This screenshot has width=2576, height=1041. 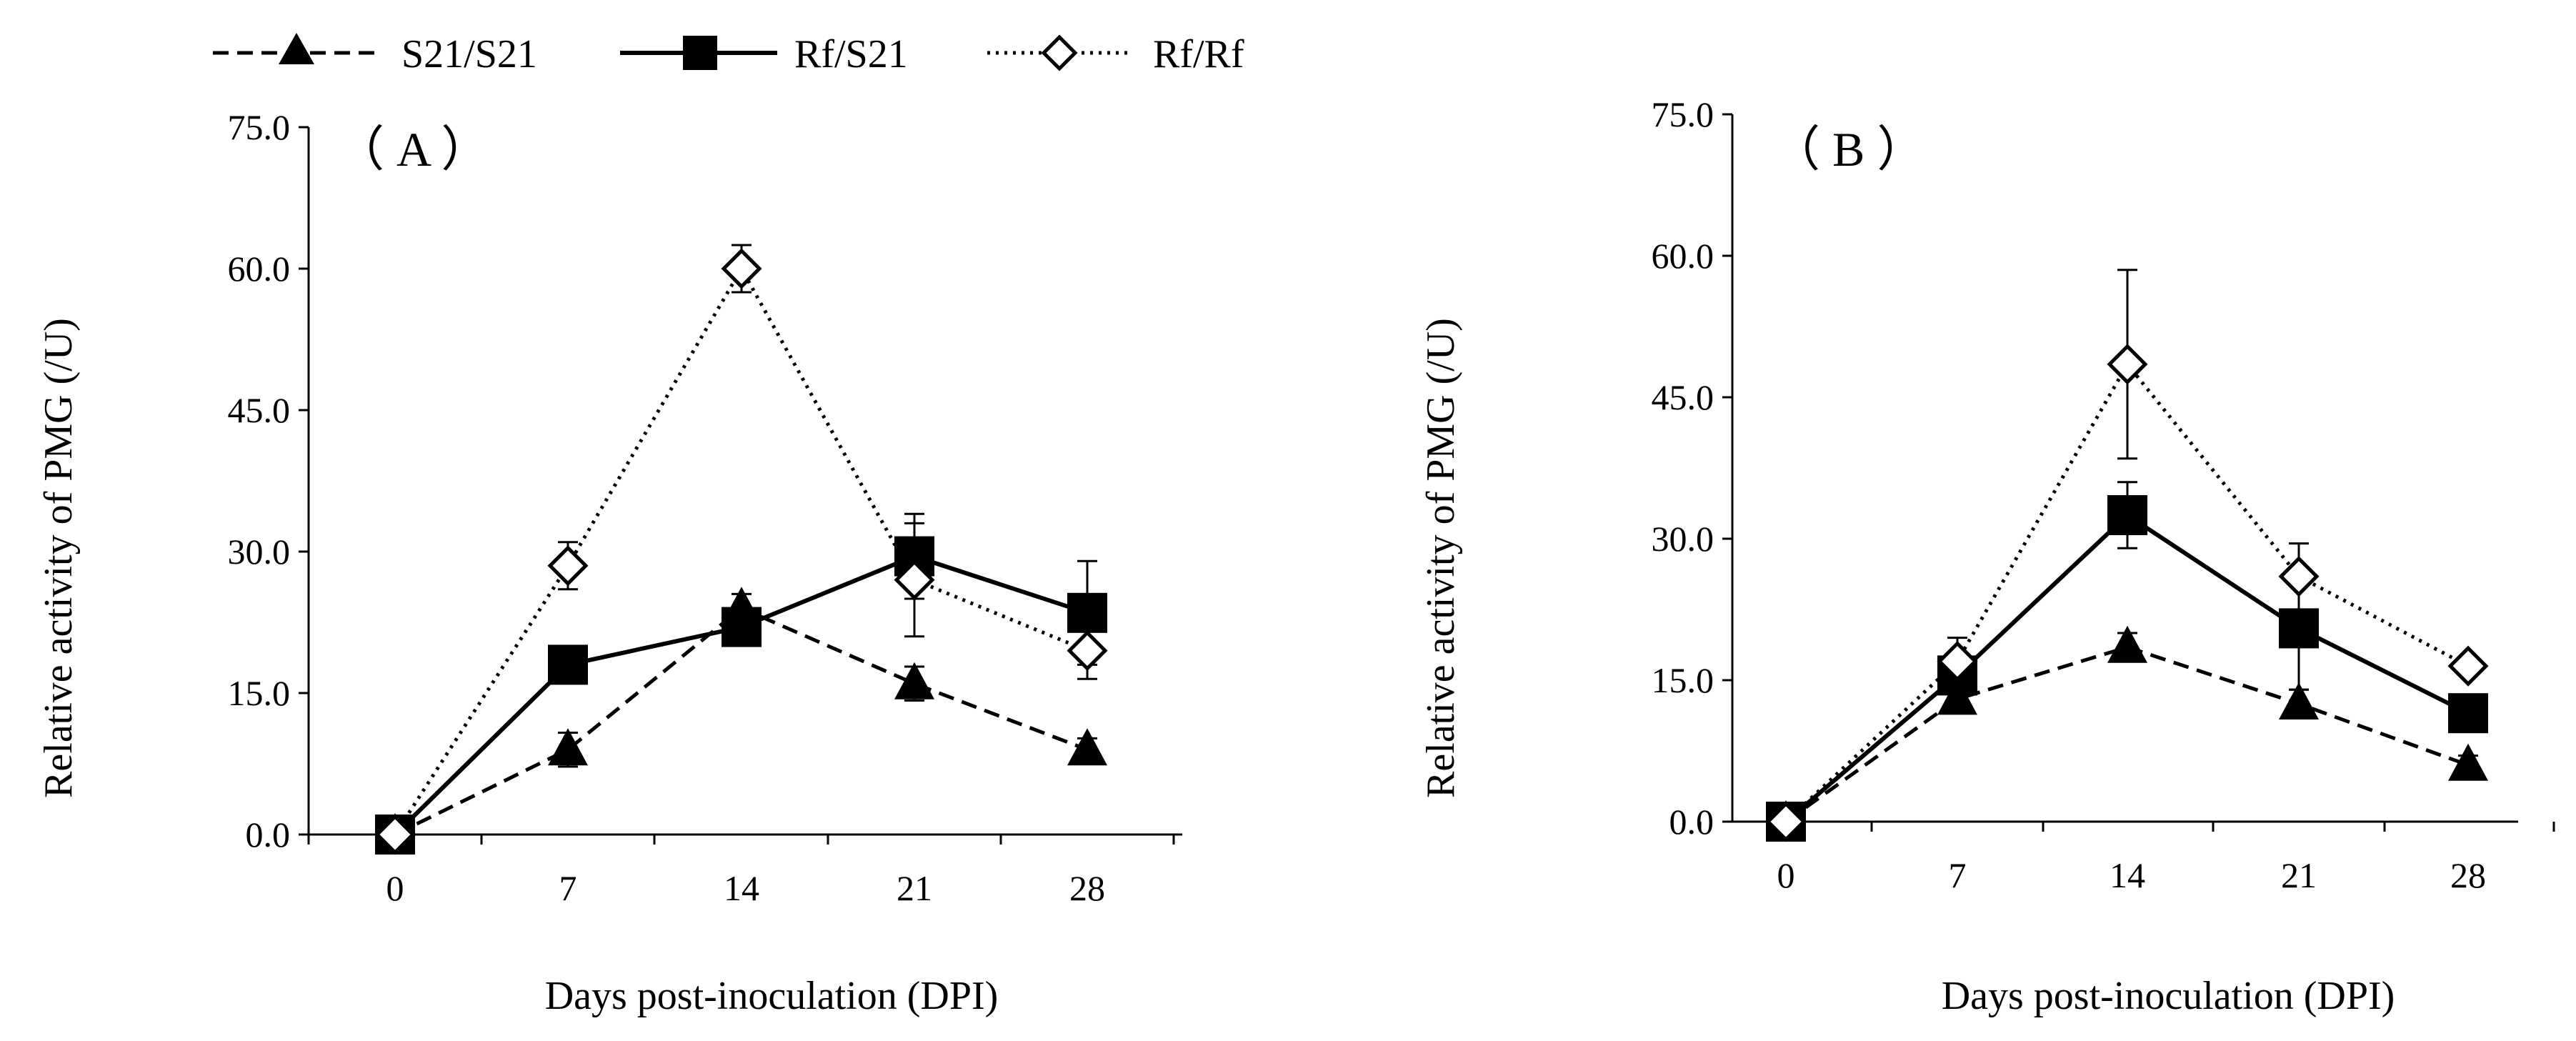 I want to click on legend-label-s21-s21: S21/S21, so click(x=469, y=54).